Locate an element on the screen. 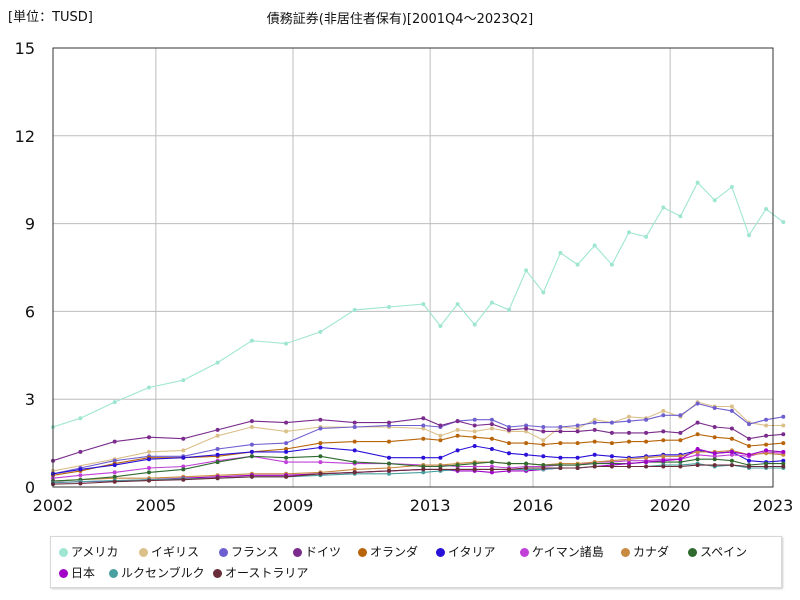 This screenshot has height=600, width=800. x-tick-label: 2023 is located at coordinates (773, 505).